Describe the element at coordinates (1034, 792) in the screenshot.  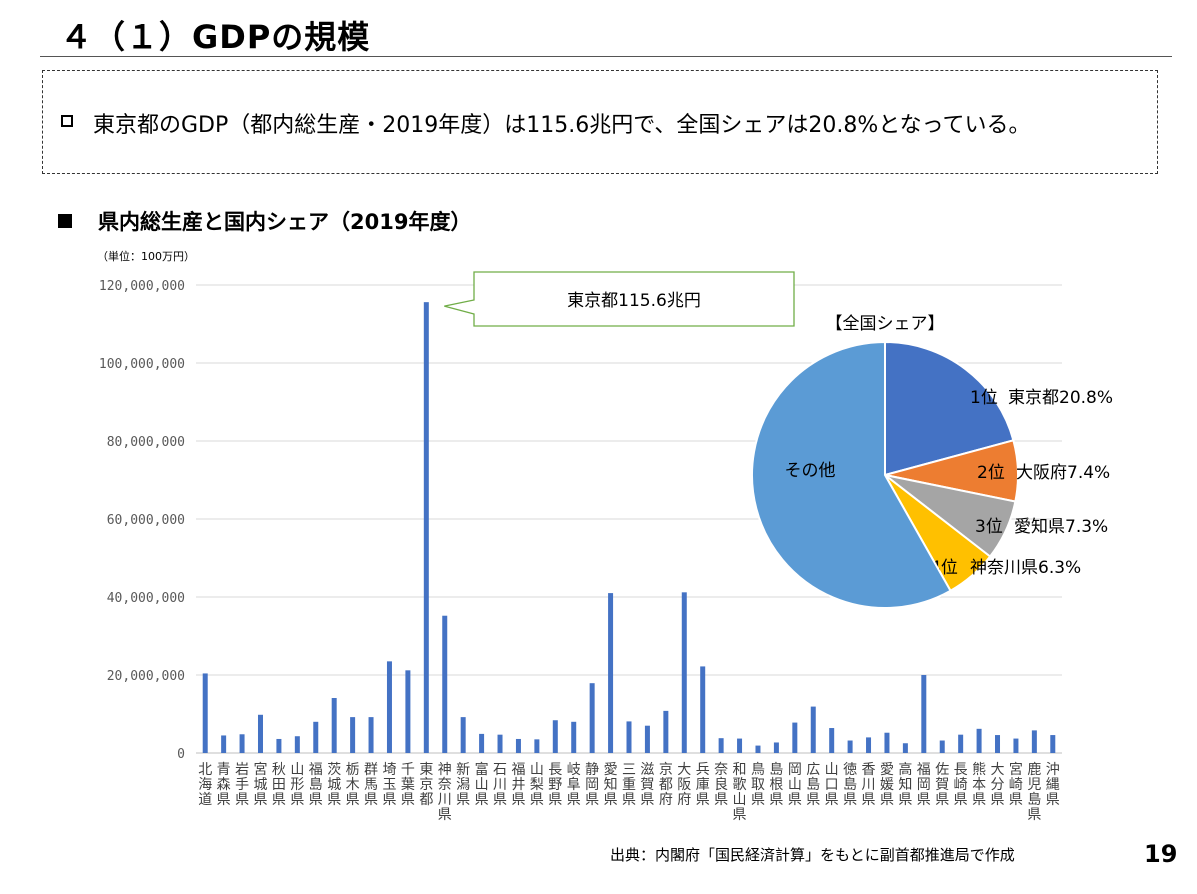
I see `x-tick-label: 鹿児島県` at that location.